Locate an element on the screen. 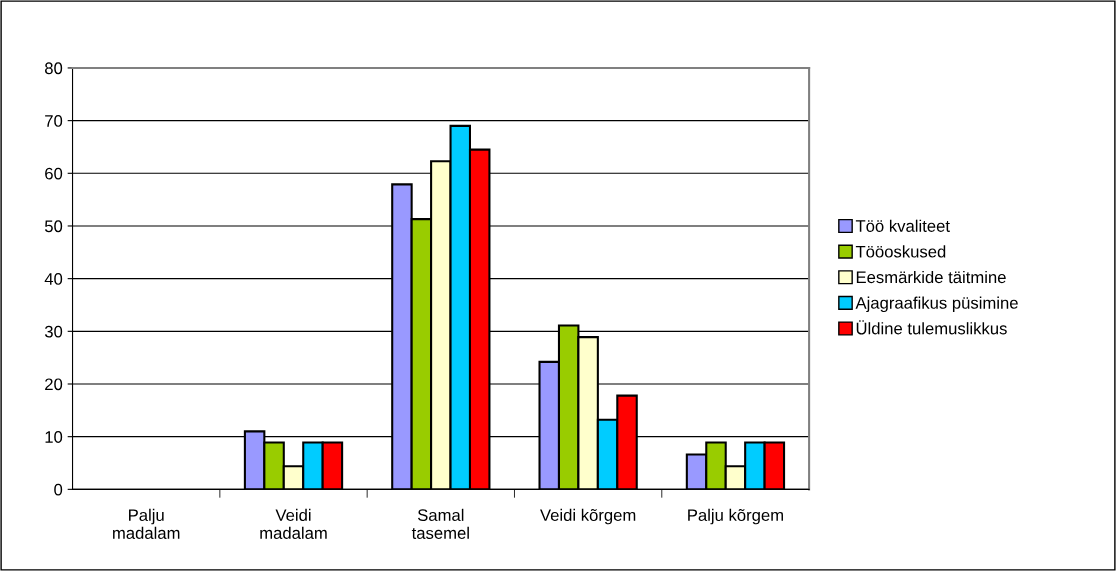  y-tick-label: 20 is located at coordinates (54, 384).